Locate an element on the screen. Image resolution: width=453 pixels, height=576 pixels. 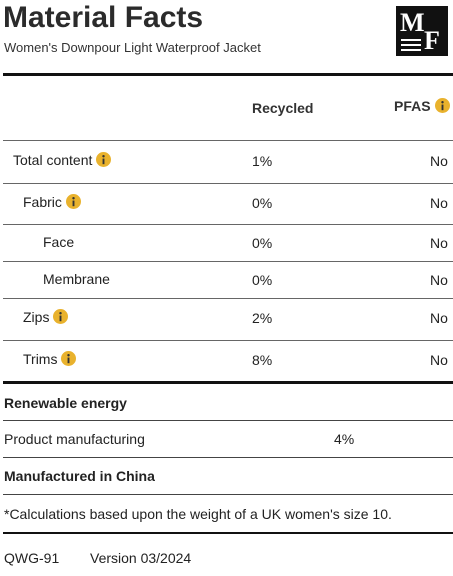
row-label-text: Zips is located at coordinates (36, 317).